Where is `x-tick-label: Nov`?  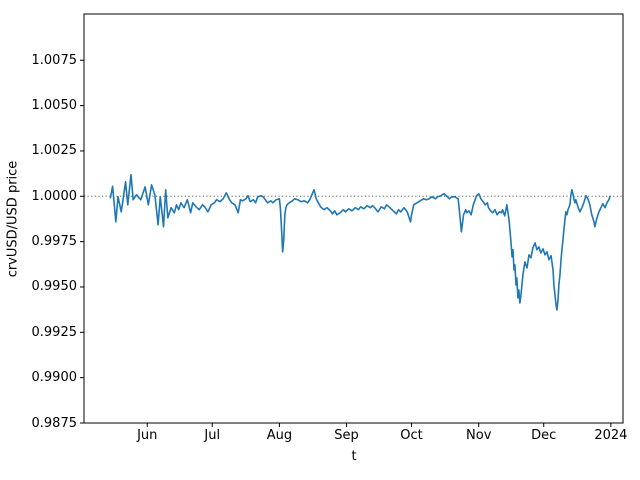 x-tick-label: Nov is located at coordinates (479, 435).